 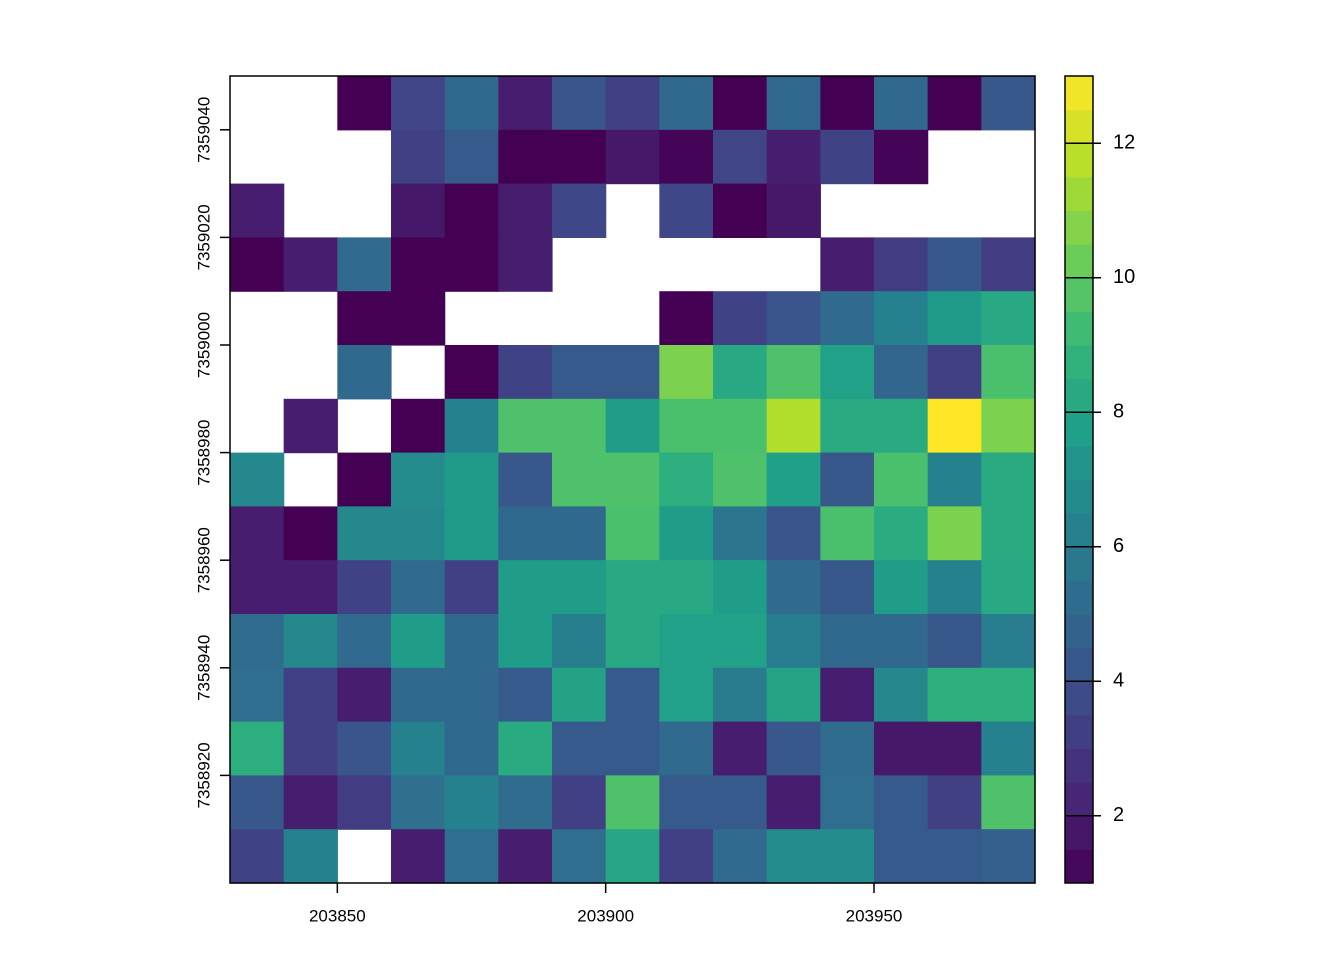 I want to click on x-tick-label: 203950, so click(x=874, y=915).